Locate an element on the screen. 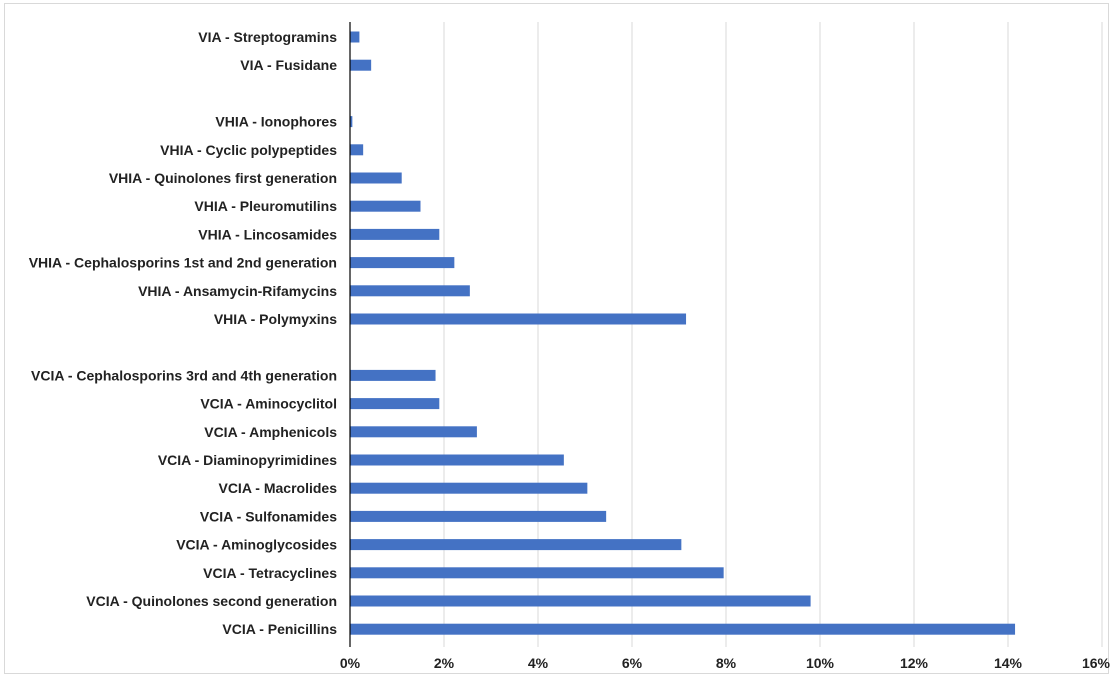  x-tick-label: 0% is located at coordinates (350, 663).